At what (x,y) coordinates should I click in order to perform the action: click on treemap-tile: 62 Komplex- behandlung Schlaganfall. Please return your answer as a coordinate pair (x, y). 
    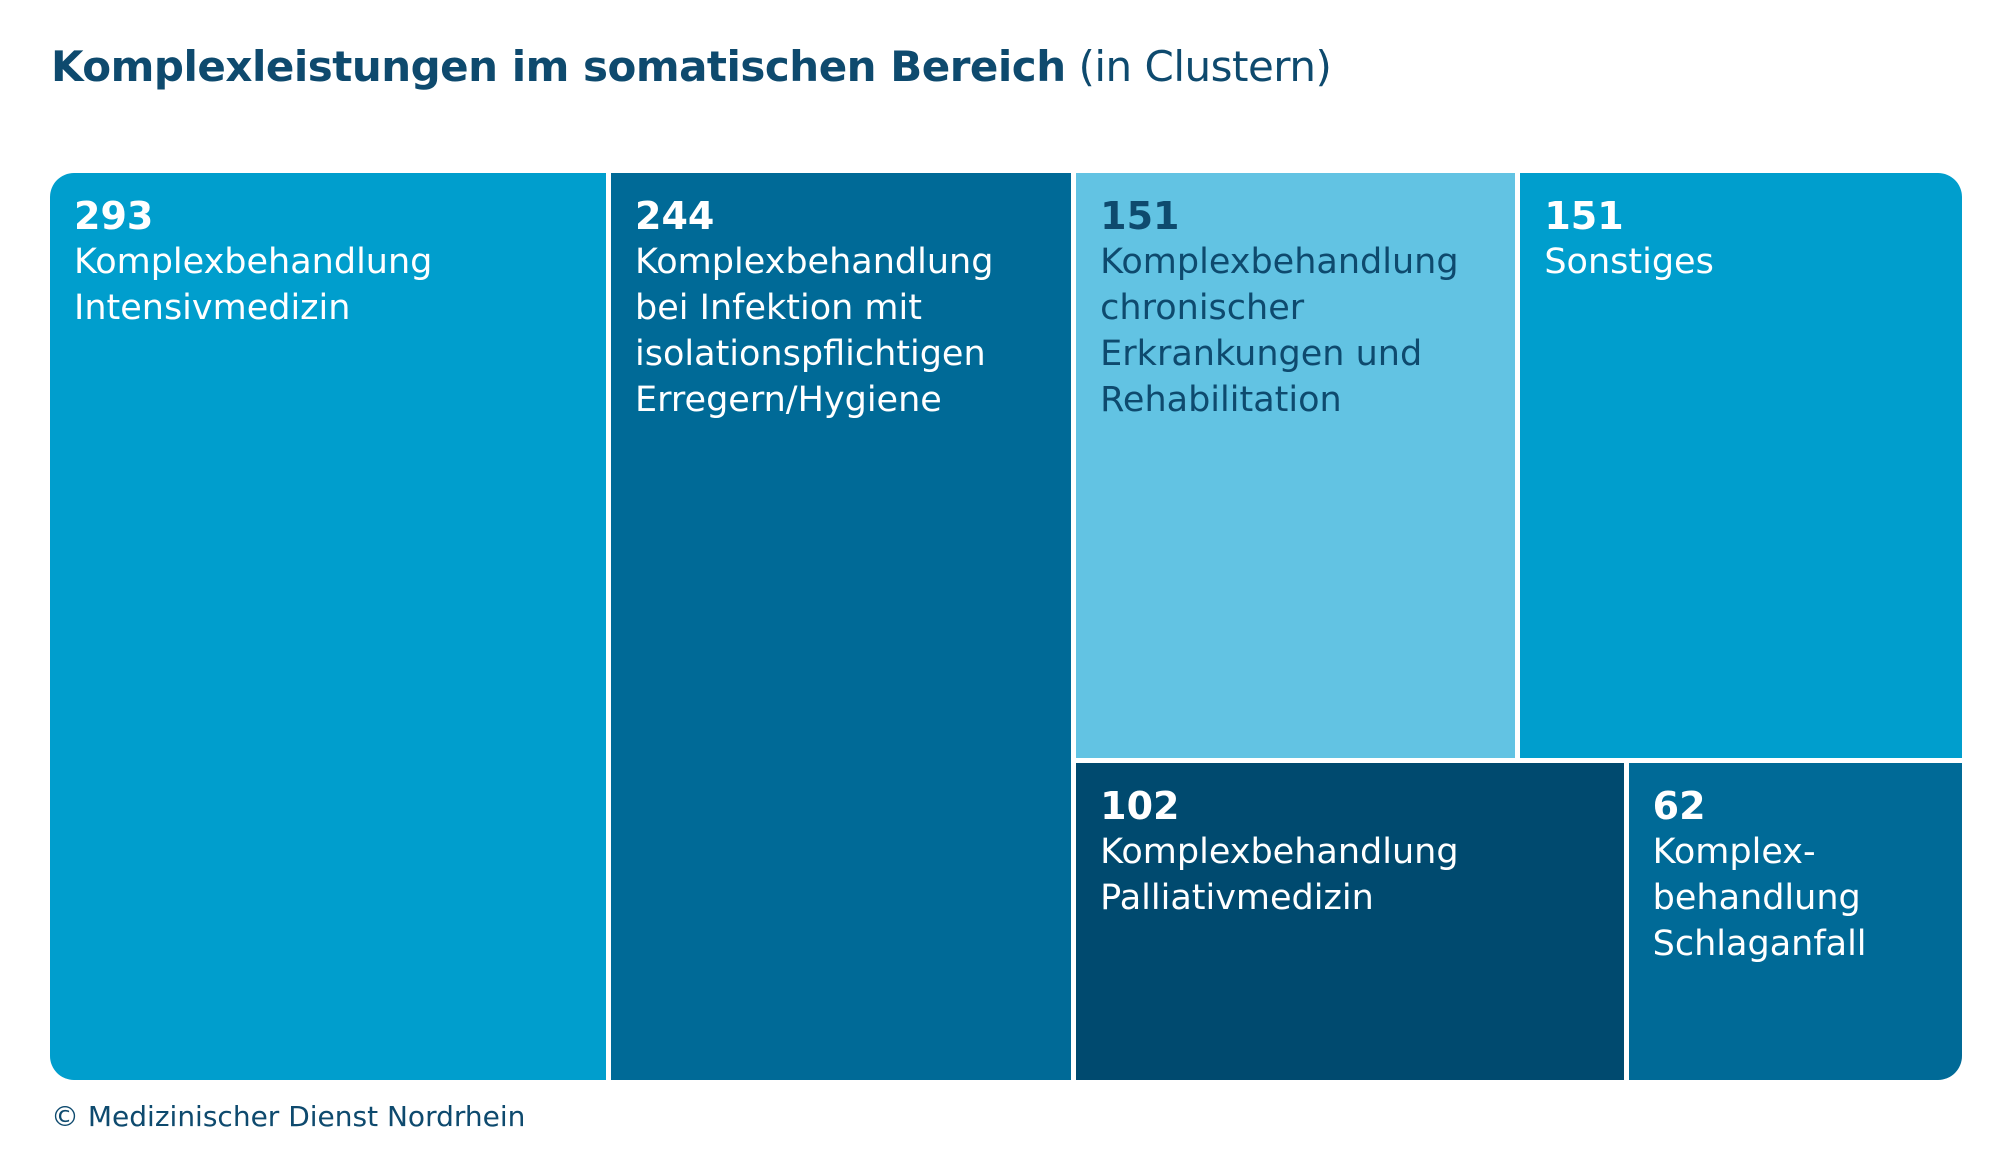
    Looking at the image, I should click on (1795, 921).